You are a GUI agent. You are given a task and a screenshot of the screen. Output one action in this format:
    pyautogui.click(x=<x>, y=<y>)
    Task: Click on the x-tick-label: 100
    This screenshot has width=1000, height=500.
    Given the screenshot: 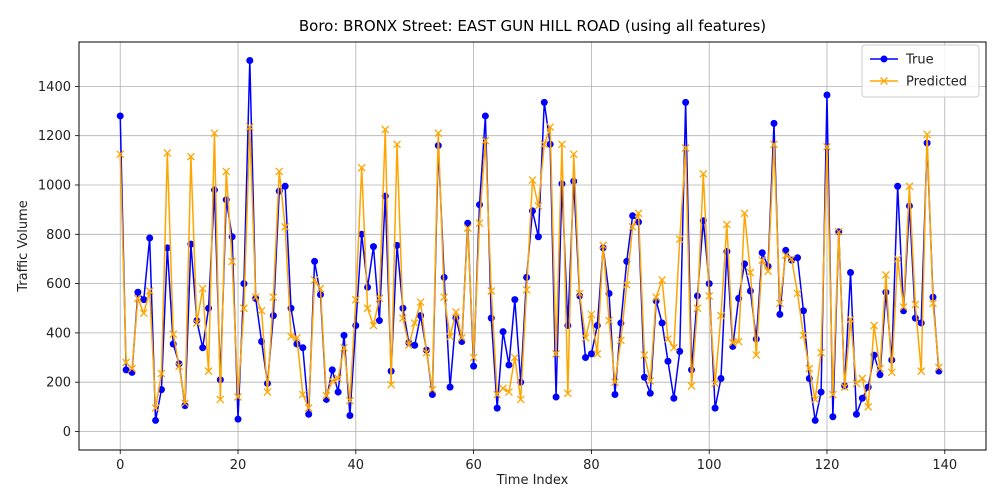 What is the action you would take?
    pyautogui.click(x=709, y=465)
    